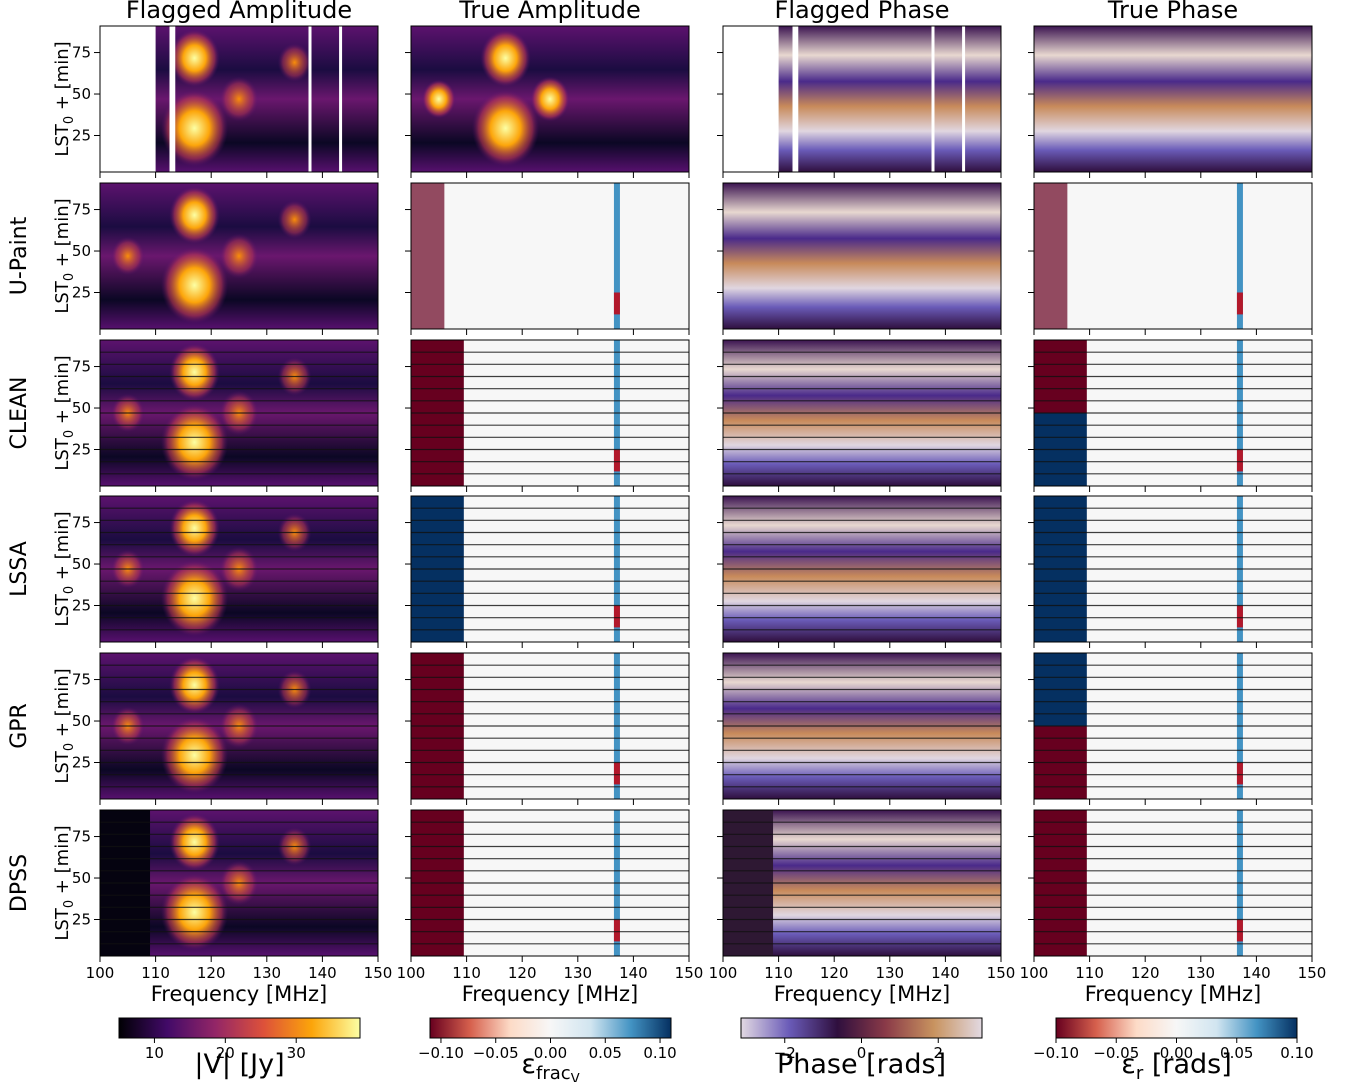  I want to click on colorbar-tick-label: 0.10, so click(1296, 1053).